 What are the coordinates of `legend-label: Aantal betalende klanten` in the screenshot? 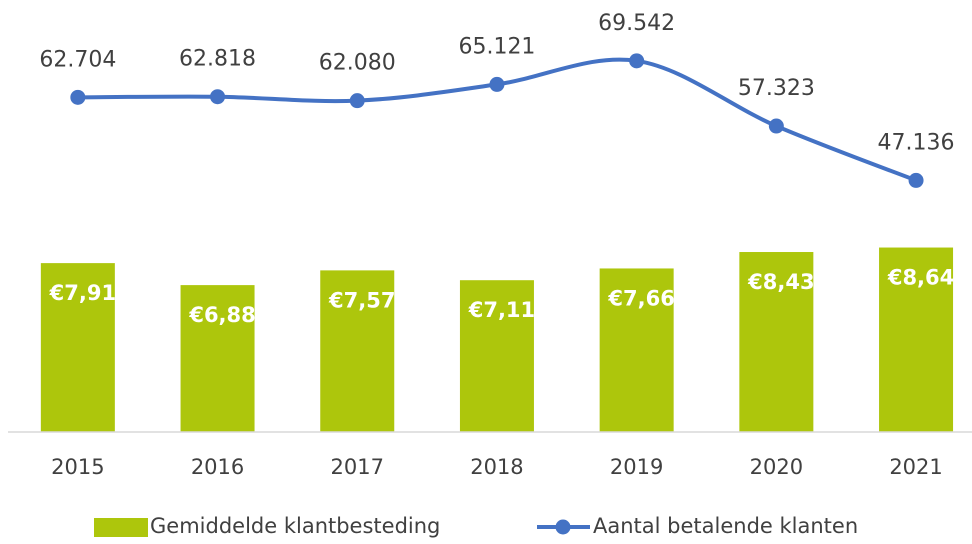 It's located at (725, 526).